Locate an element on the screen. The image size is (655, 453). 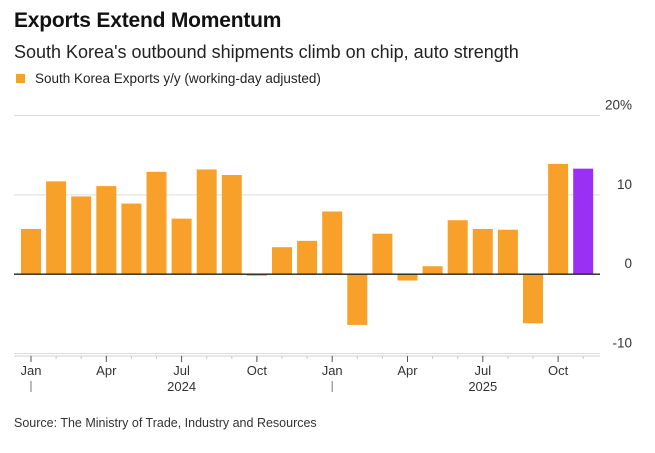
y-tick-label: -10 is located at coordinates (622, 343).